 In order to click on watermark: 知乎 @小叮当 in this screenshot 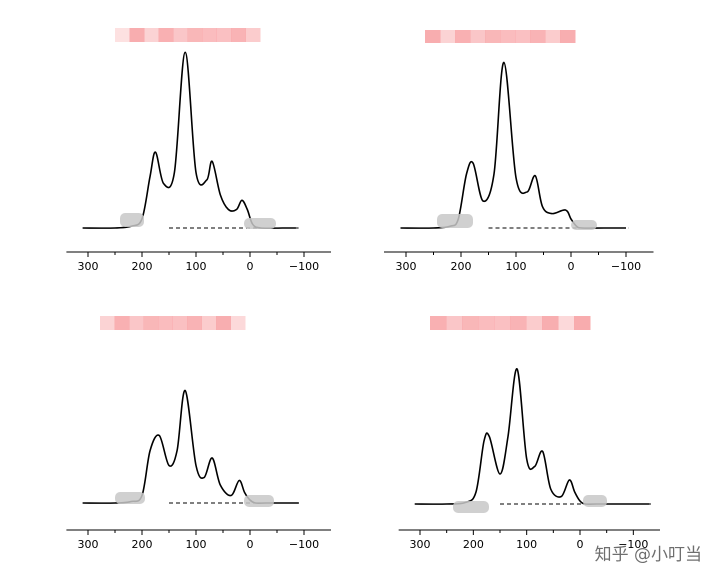, I will do `click(648, 555)`.